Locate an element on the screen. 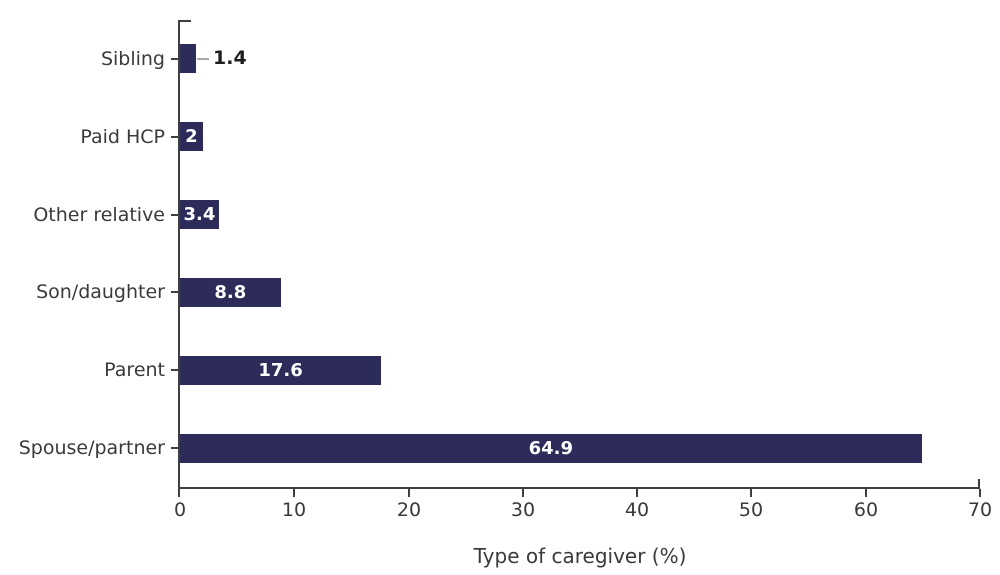 The width and height of the screenshot is (1000, 575). y-tick-sibling is located at coordinates (174, 59).